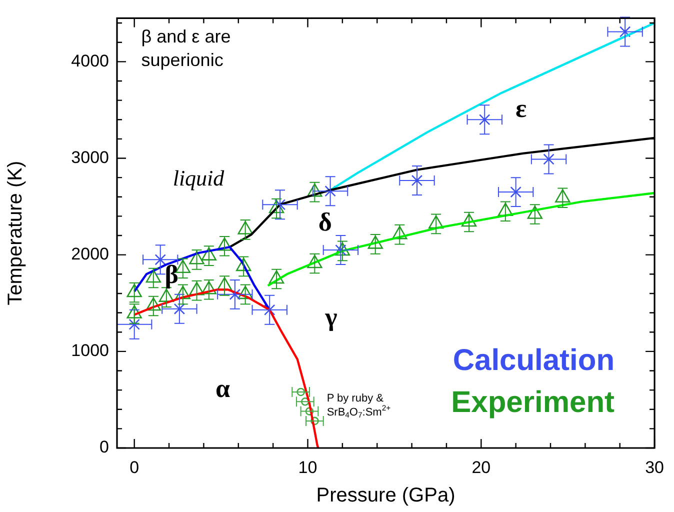  I want to click on text: Experiment, so click(533, 402).